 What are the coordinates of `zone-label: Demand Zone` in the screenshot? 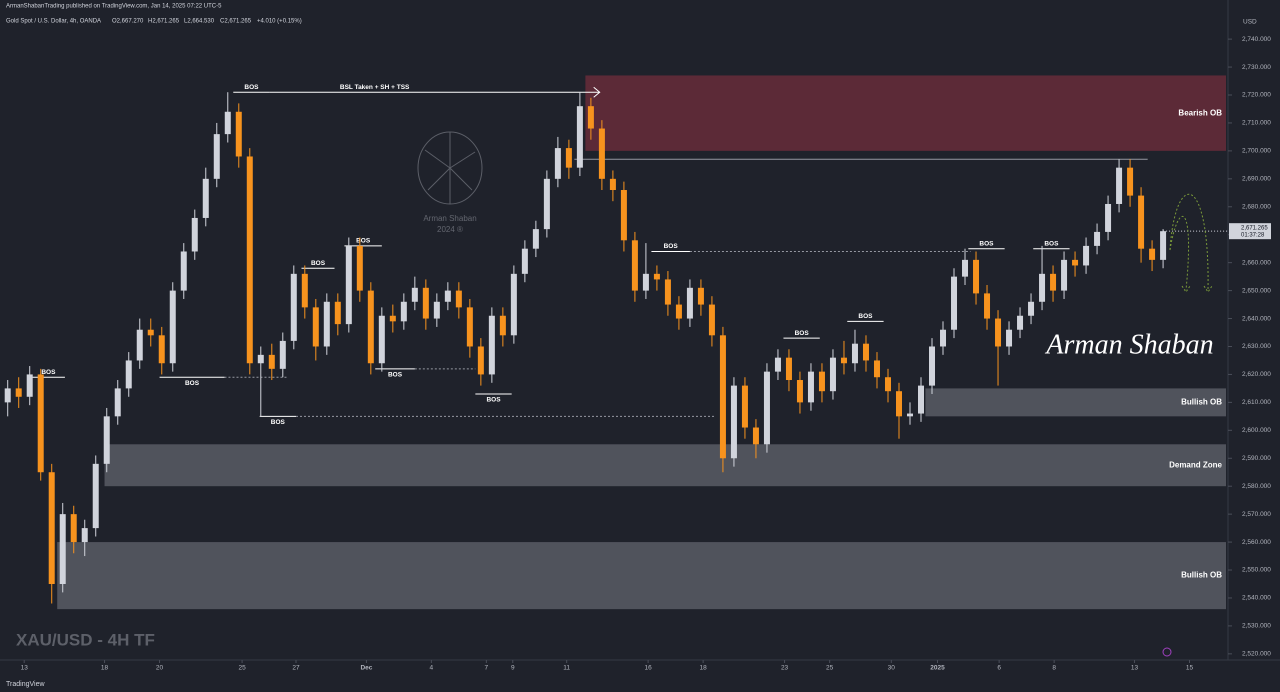 It's located at (1195, 464).